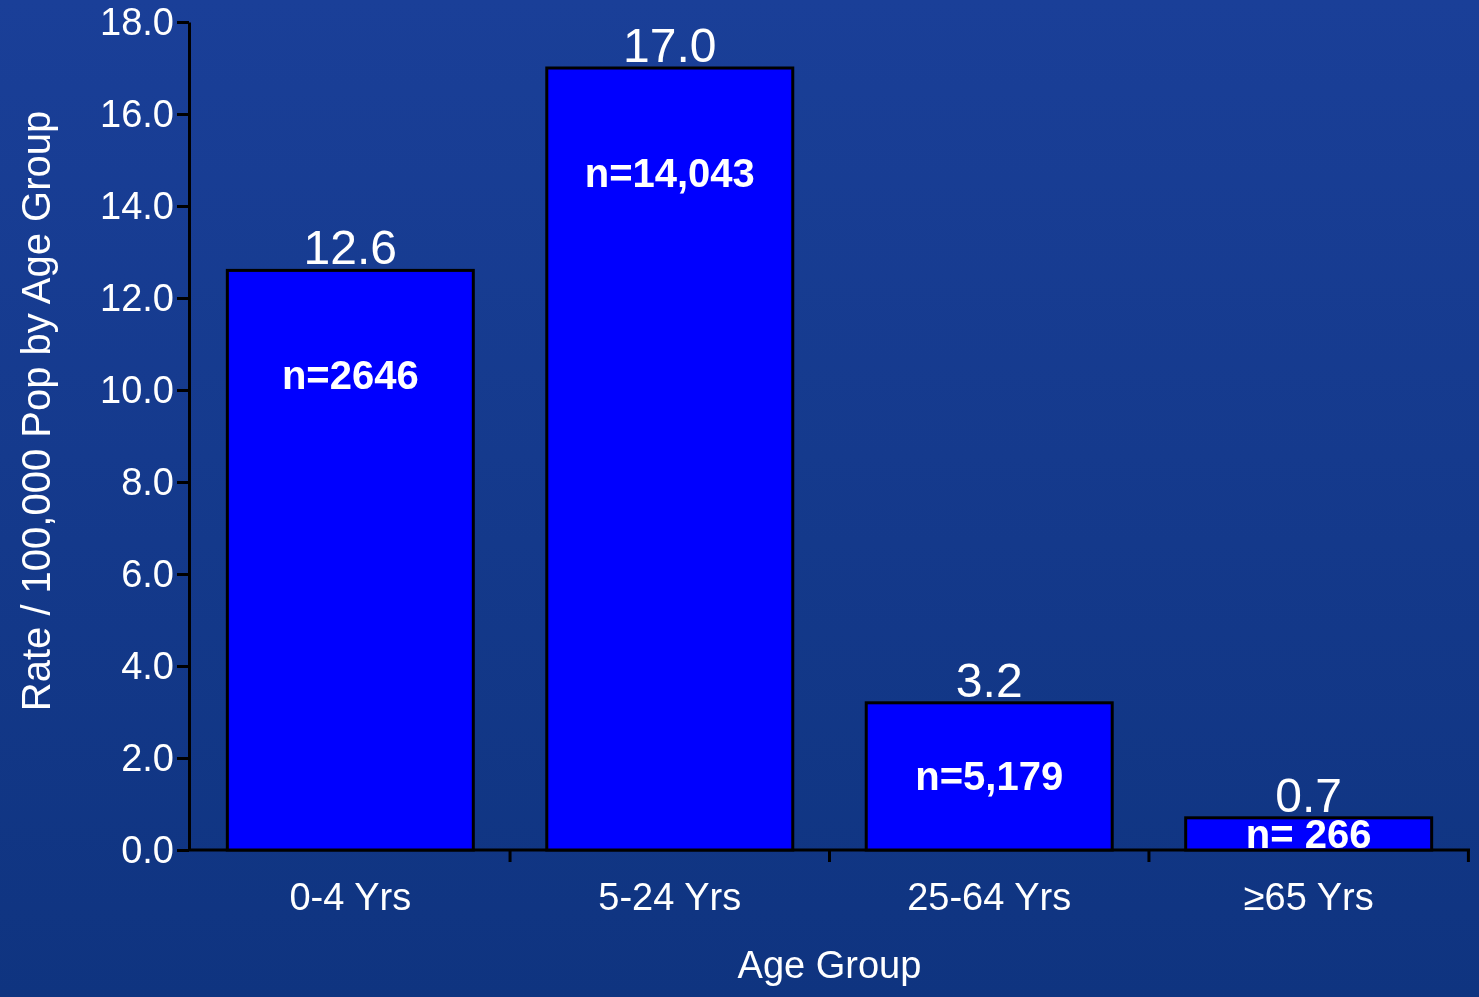  Describe the element at coordinates (1308, 897) in the screenshot. I see `x-tick-label: ≥65 Yrs` at that location.